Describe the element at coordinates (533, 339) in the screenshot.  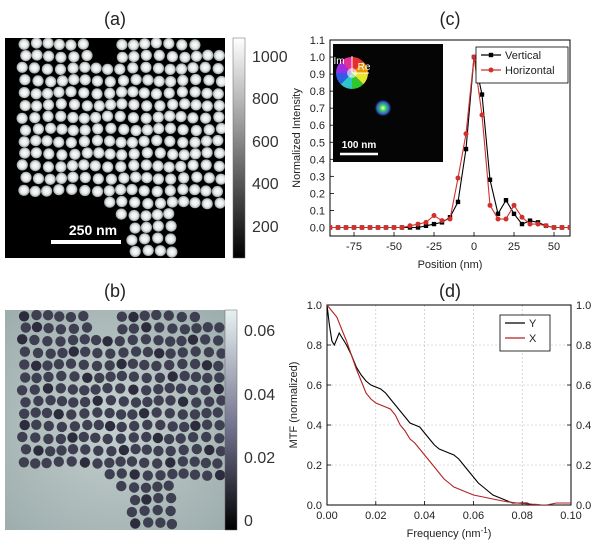
I see `legend-label: X` at that location.